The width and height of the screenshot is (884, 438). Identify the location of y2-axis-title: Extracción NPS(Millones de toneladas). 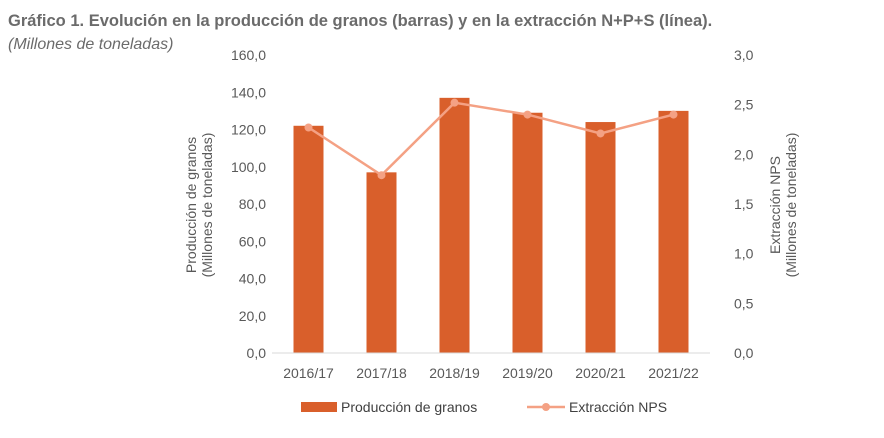
(783, 205).